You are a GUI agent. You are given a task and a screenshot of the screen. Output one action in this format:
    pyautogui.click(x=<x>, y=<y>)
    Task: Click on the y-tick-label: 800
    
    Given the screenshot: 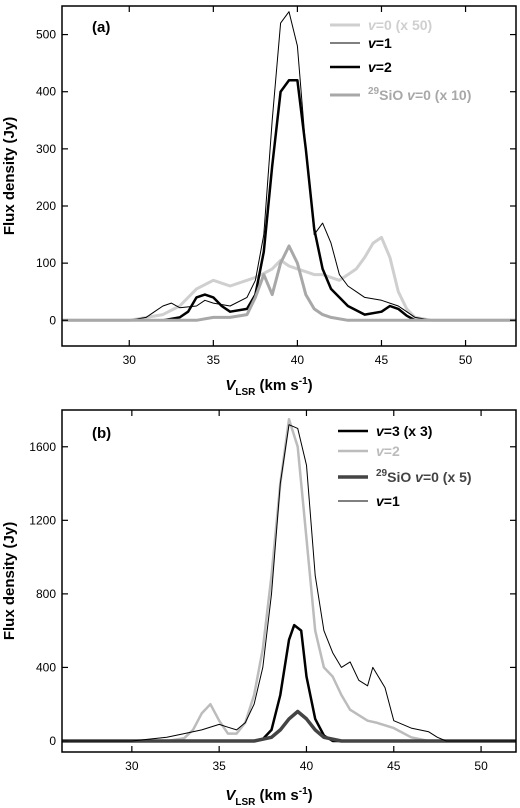 What is the action you would take?
    pyautogui.click(x=46, y=594)
    